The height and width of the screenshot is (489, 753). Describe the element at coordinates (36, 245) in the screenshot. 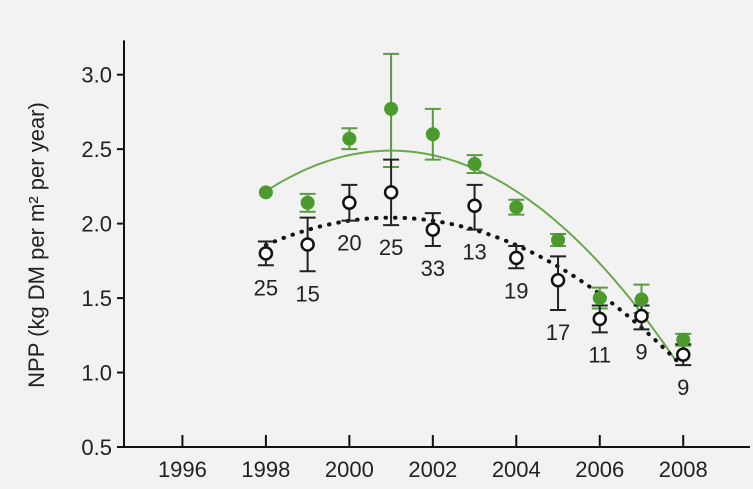

I see `y-axis-label: NPP (kg DM per m² per year)` at that location.